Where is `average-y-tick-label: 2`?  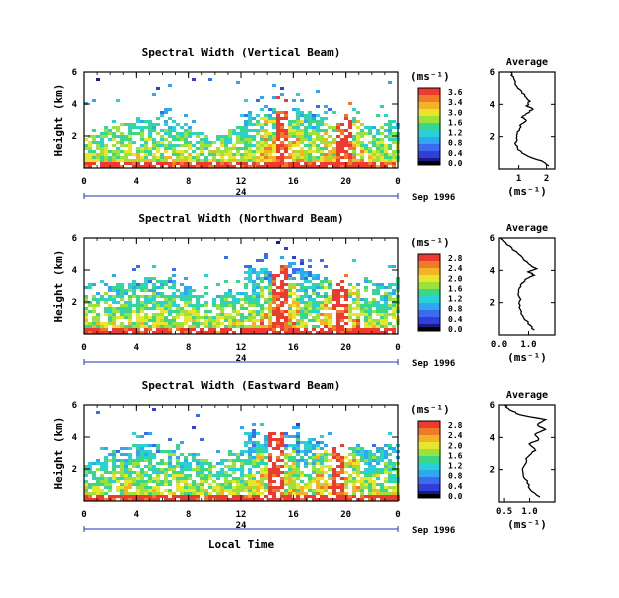
average-y-tick-label: 2 is located at coordinates (492, 138).